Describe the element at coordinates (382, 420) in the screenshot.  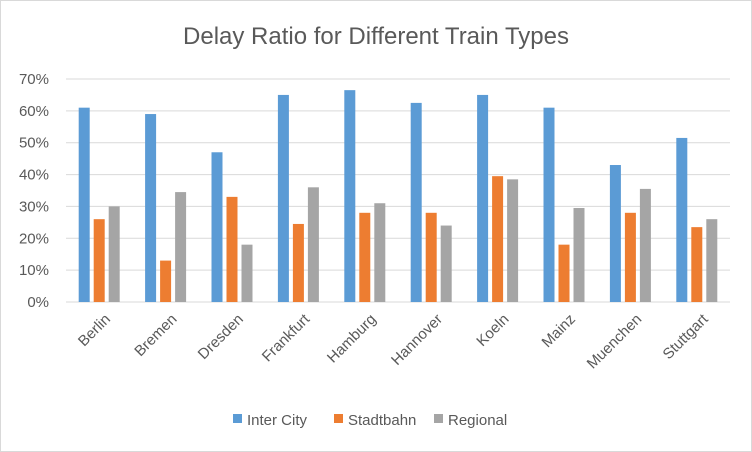
I see `legend-label: Stadtbahn` at that location.